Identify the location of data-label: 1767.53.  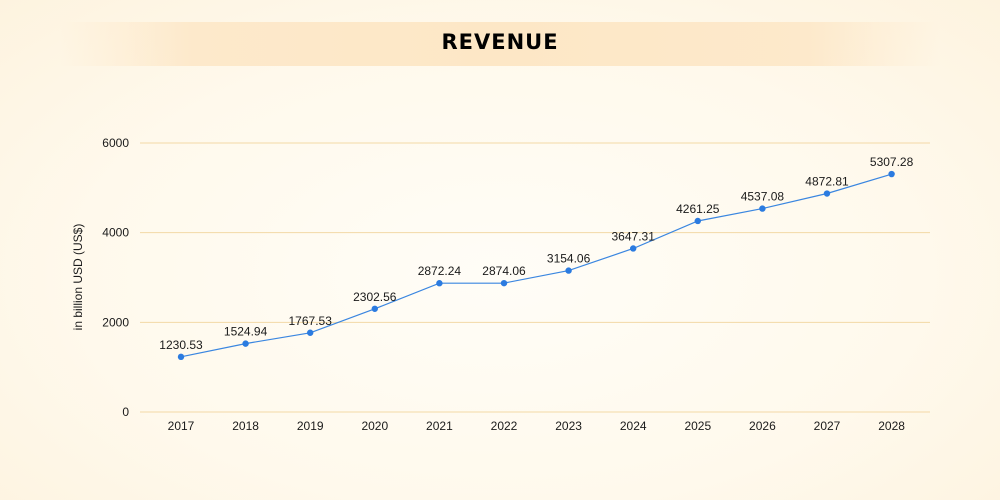
(311, 321).